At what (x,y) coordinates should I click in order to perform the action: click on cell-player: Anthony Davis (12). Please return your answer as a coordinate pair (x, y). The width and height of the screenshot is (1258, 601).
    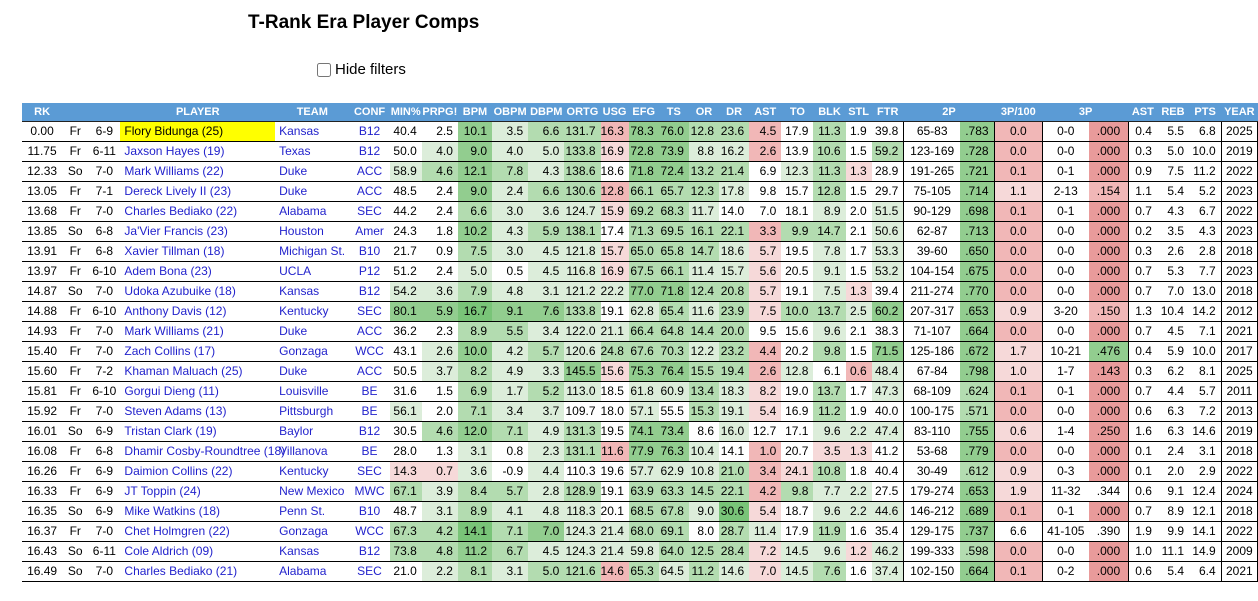
    Looking at the image, I should click on (198, 311).